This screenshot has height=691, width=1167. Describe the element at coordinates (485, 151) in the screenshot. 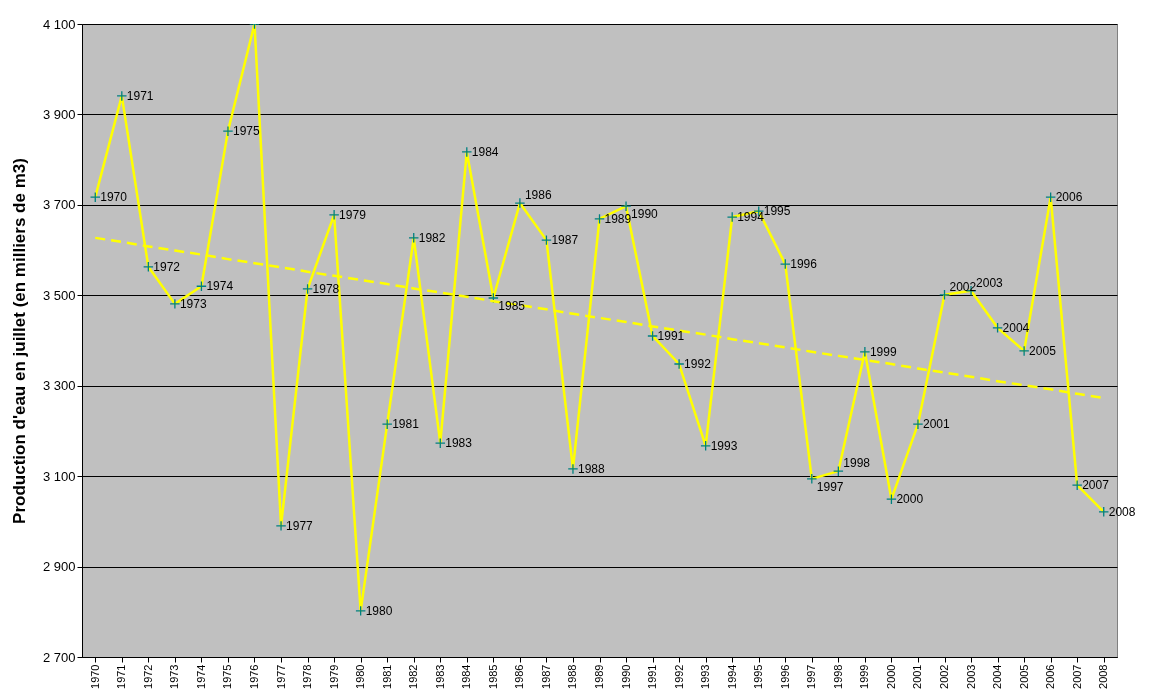

I see `annotation: 1984` at that location.